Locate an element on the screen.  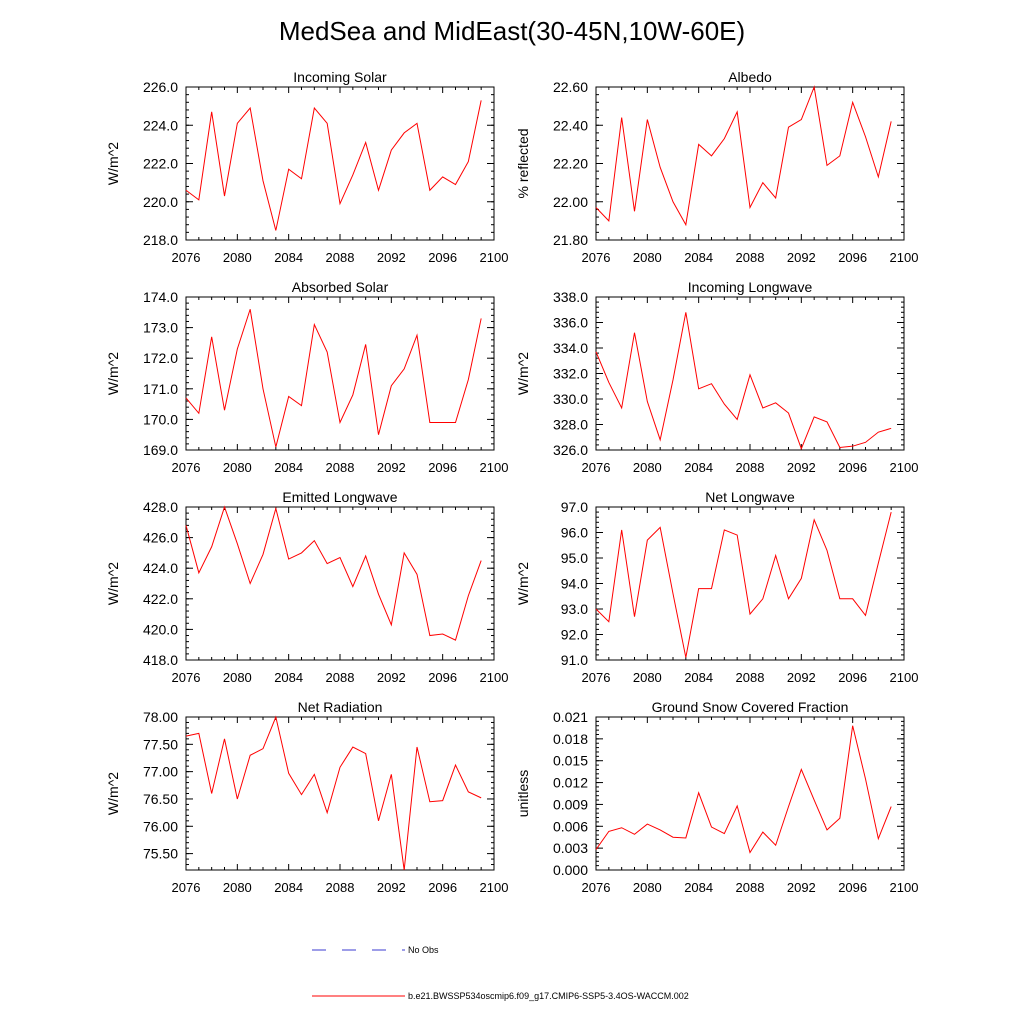
y-tick-label: 96.0 is located at coordinates (574, 533).